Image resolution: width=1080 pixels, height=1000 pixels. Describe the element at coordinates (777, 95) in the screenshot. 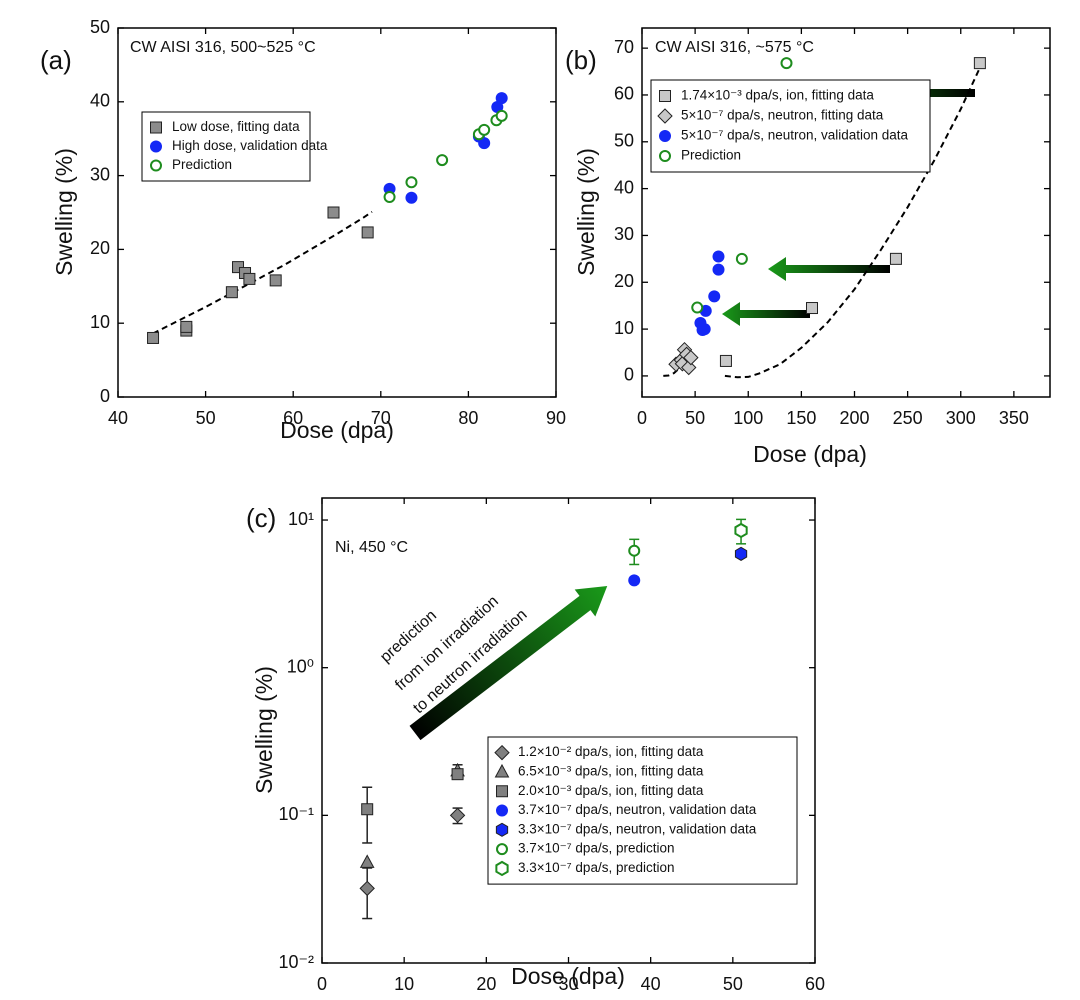

I see `legend-label: 1.74×10⁻³ dpa/s, ion, fitting data` at that location.